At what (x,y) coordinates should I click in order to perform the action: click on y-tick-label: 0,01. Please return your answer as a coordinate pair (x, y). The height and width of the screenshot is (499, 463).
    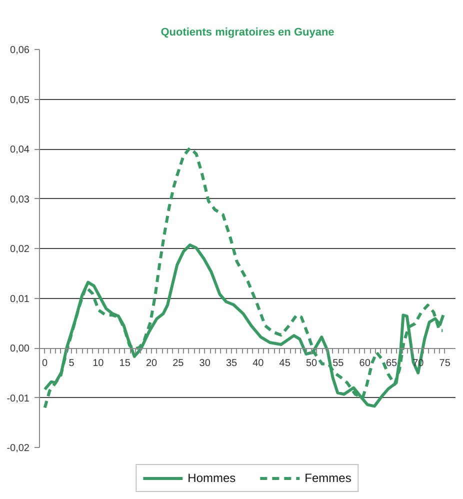
    Looking at the image, I should click on (20, 299).